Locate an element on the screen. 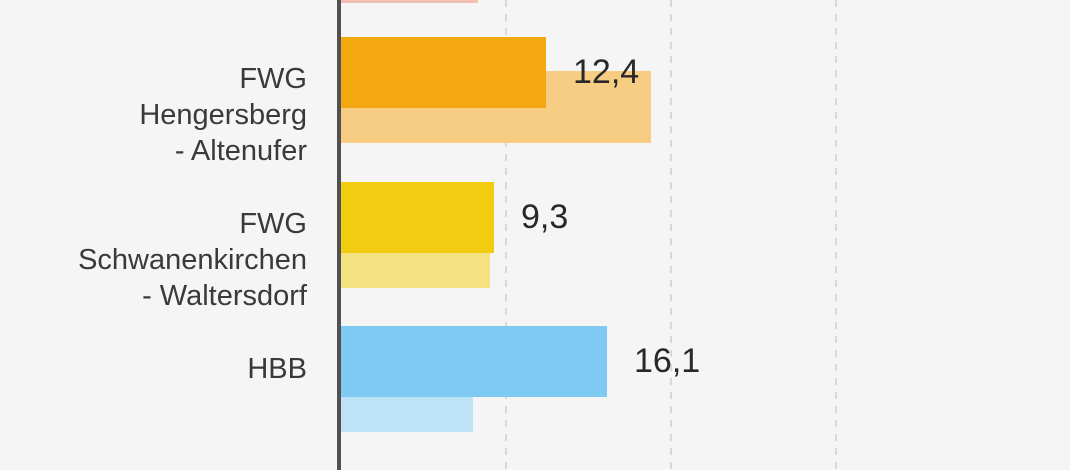 Image resolution: width=1070 pixels, height=470 pixels. value-label: 9,3 is located at coordinates (545, 217).